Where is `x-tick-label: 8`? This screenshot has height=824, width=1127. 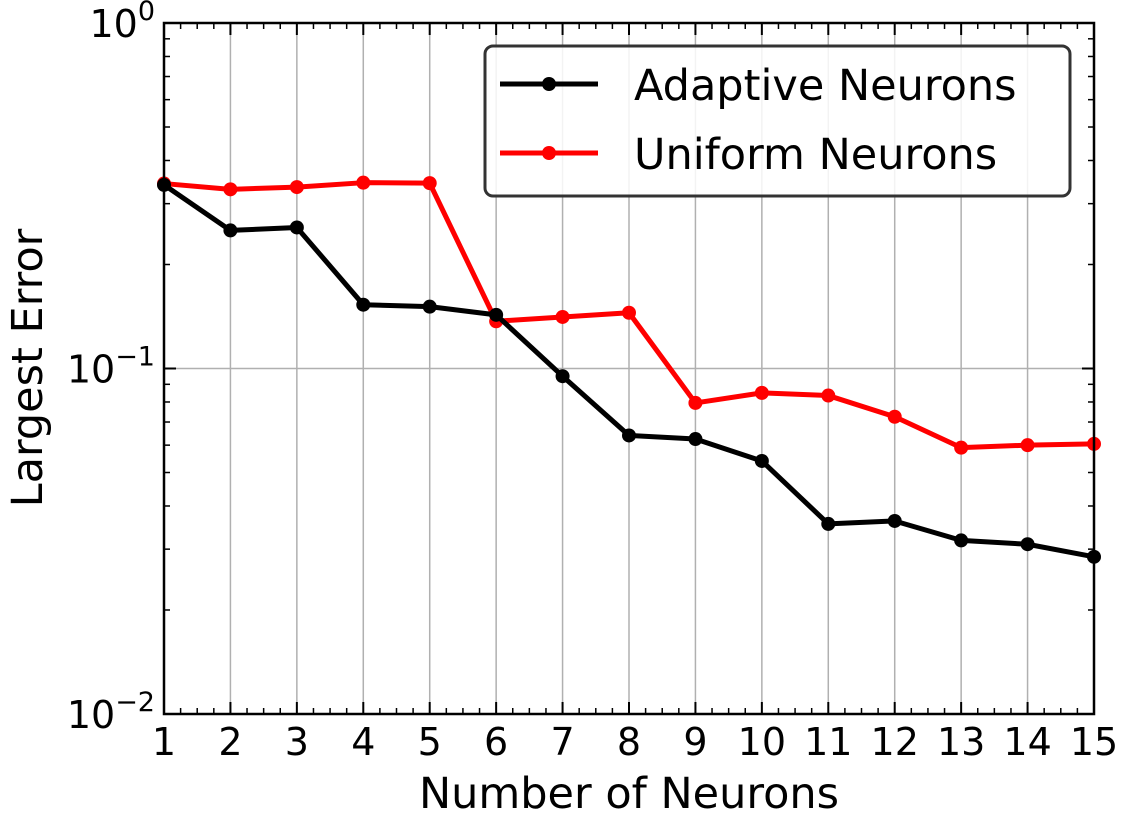 x-tick-label: 8 is located at coordinates (629, 742).